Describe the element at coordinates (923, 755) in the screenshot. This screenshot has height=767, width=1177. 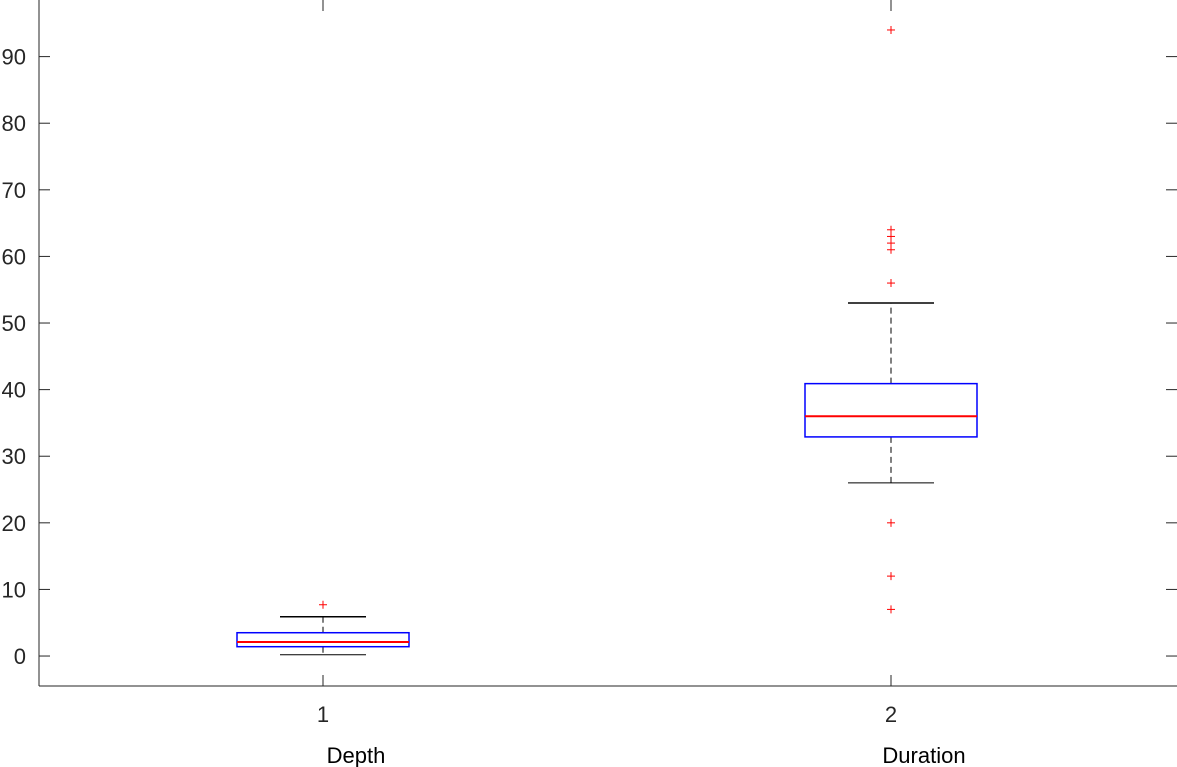
I see `group-label: Duration` at that location.